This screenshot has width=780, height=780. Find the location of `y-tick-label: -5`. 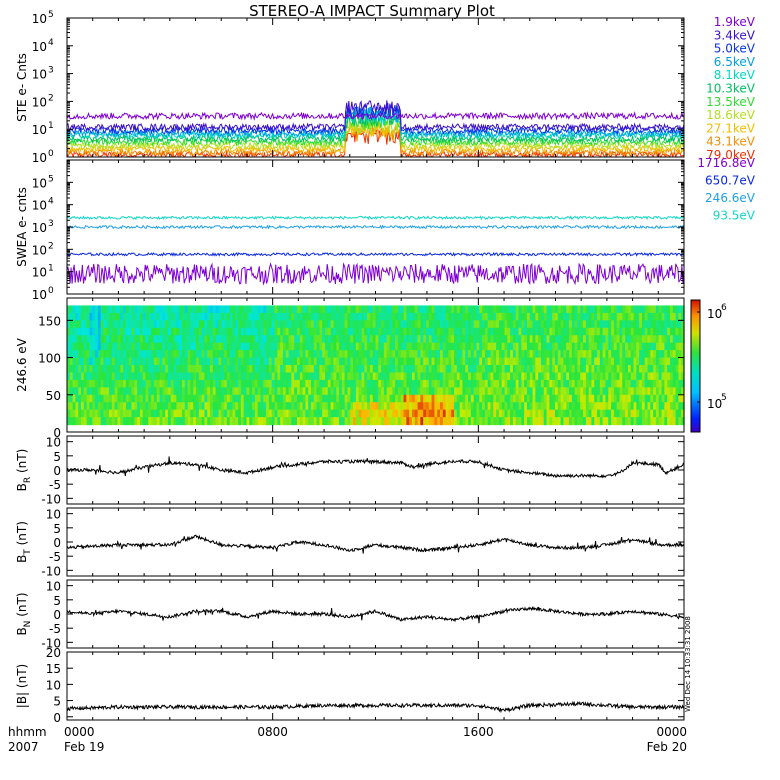

y-tick-label: -5 is located at coordinates (55, 485).